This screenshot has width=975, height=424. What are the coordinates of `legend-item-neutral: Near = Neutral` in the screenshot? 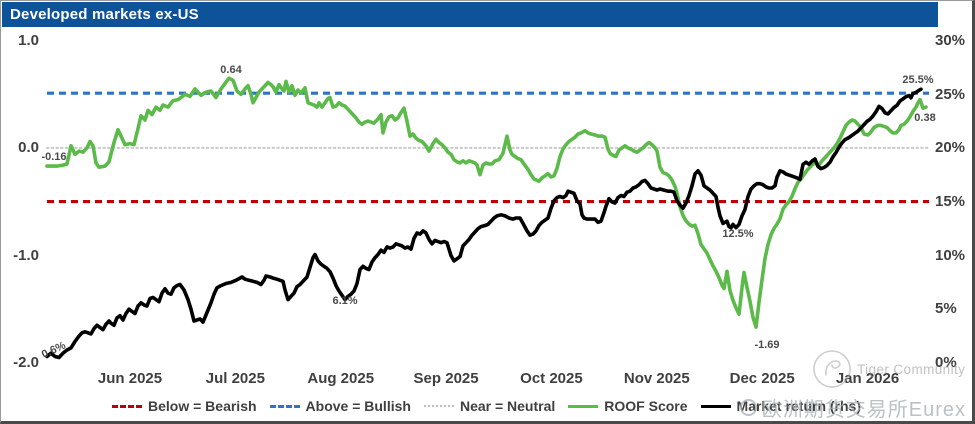 It's located at (489, 406).